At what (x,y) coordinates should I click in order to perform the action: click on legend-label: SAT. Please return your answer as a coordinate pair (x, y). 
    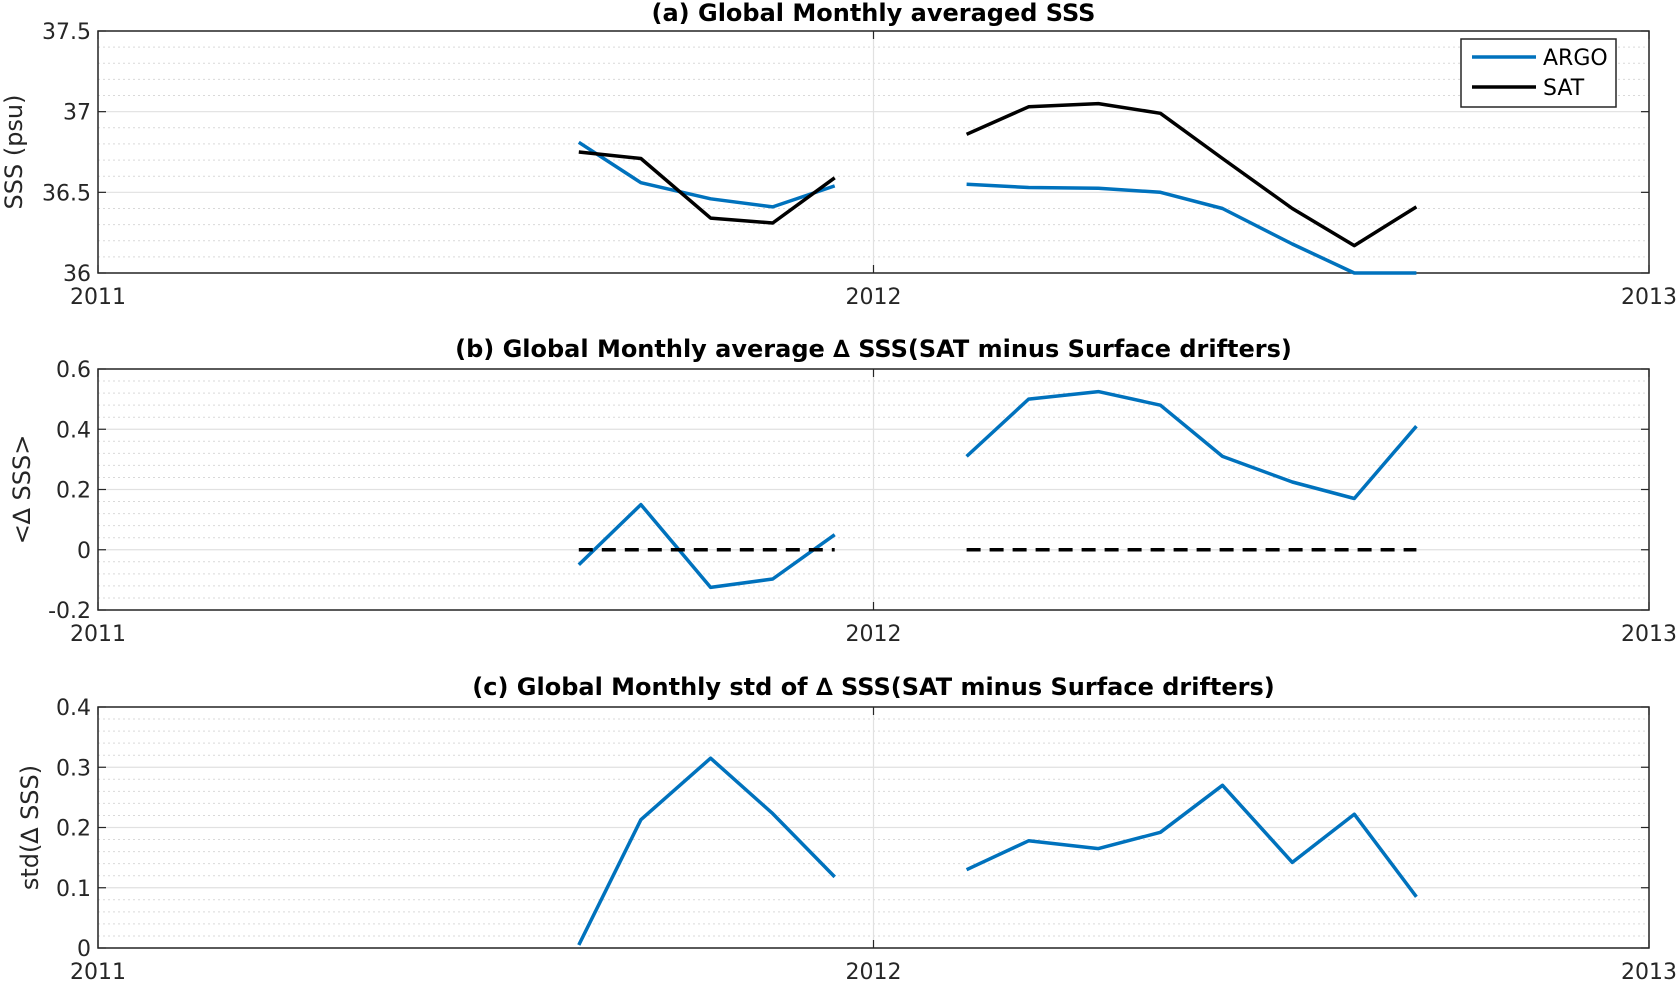
    Looking at the image, I should click on (1564, 88).